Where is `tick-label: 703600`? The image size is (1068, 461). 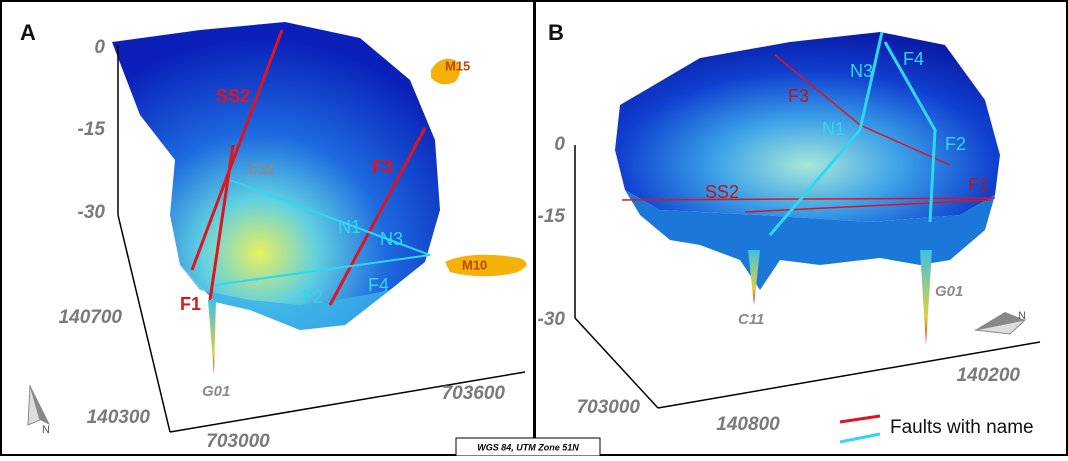
tick-label: 703600 is located at coordinates (474, 393).